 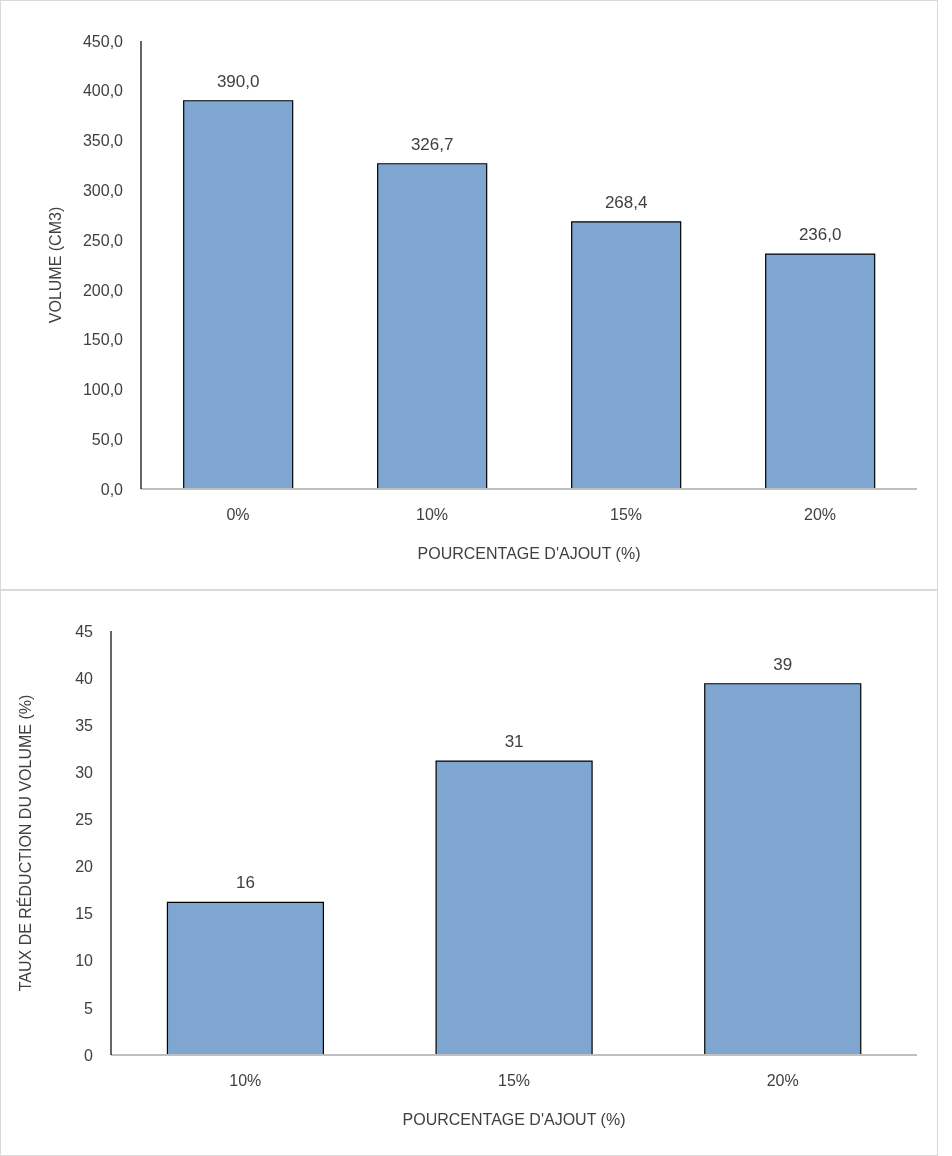 What do you see at coordinates (238, 515) in the screenshot?
I see `x-tick-label: 0%` at bounding box center [238, 515].